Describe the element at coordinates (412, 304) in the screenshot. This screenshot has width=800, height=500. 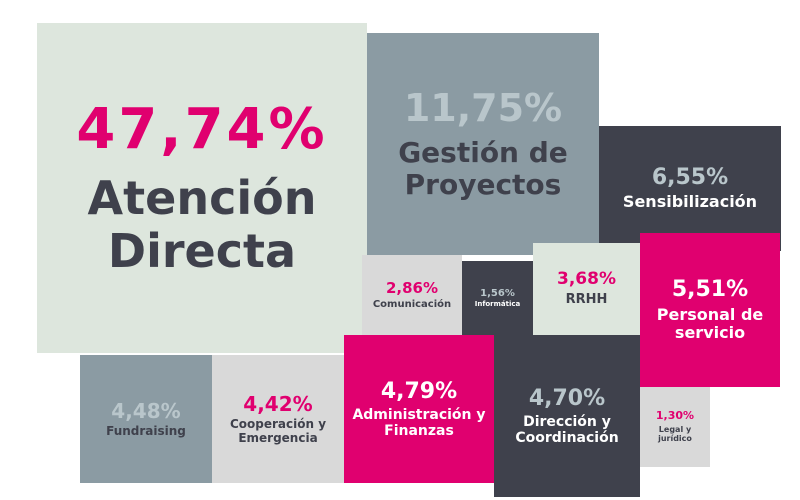
I see `tile-label: Comunicación` at that location.